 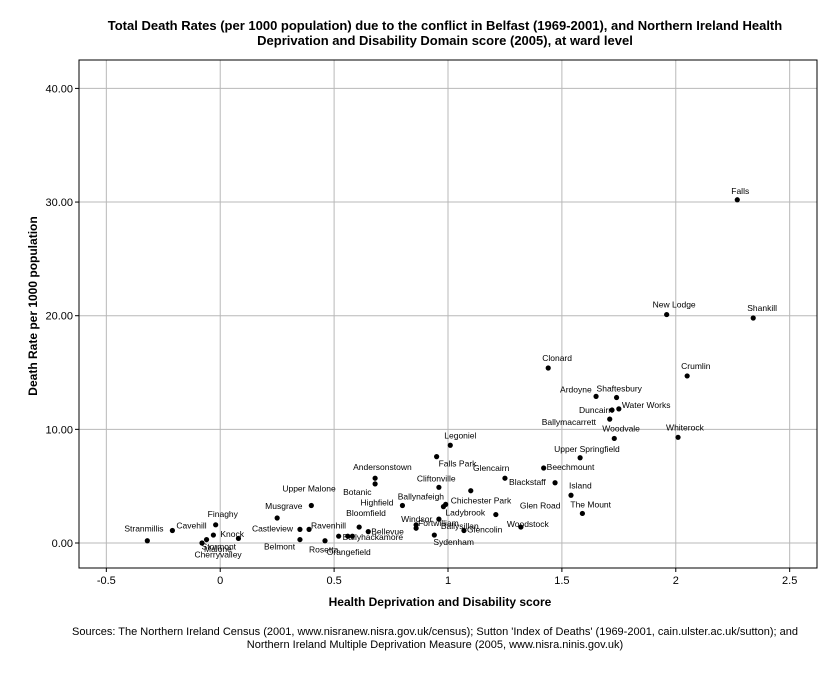 What do you see at coordinates (569, 422) in the screenshot?
I see `point-label: Ballymacarrett` at bounding box center [569, 422].